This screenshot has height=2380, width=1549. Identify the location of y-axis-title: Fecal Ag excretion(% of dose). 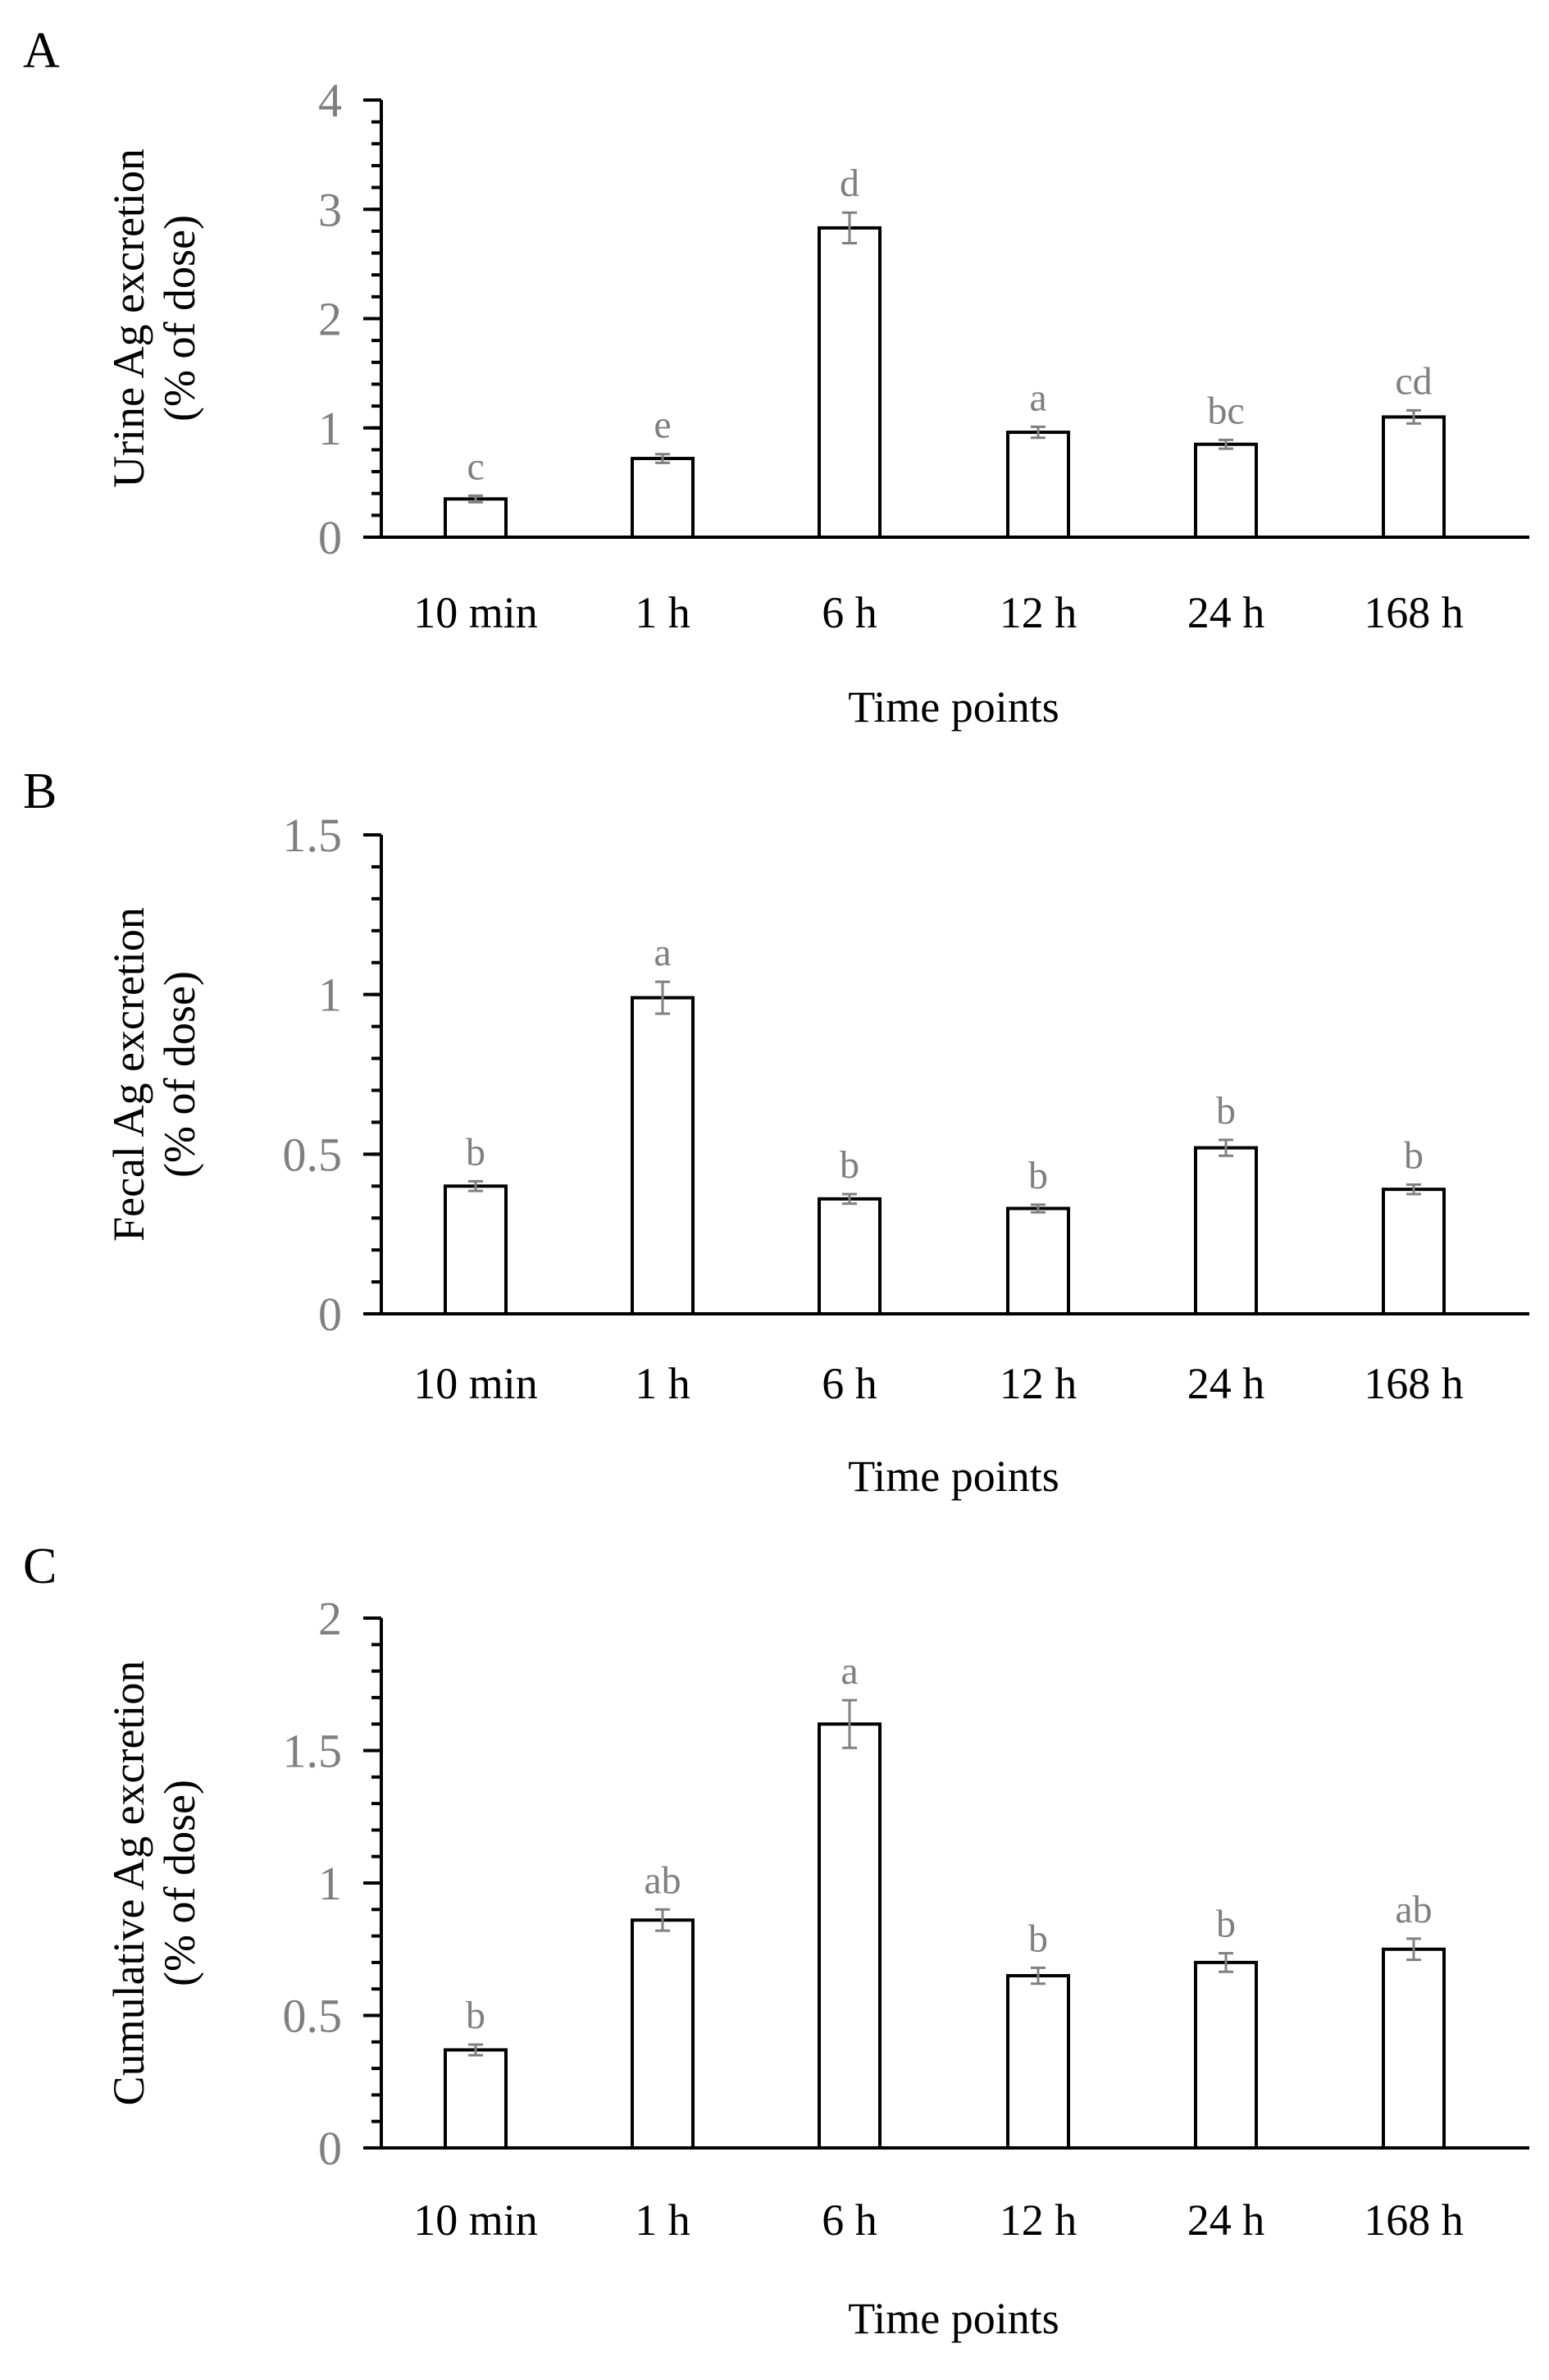
(154, 1074).